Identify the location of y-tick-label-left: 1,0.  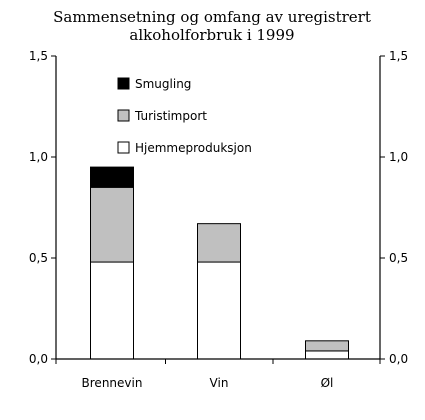
(38, 157).